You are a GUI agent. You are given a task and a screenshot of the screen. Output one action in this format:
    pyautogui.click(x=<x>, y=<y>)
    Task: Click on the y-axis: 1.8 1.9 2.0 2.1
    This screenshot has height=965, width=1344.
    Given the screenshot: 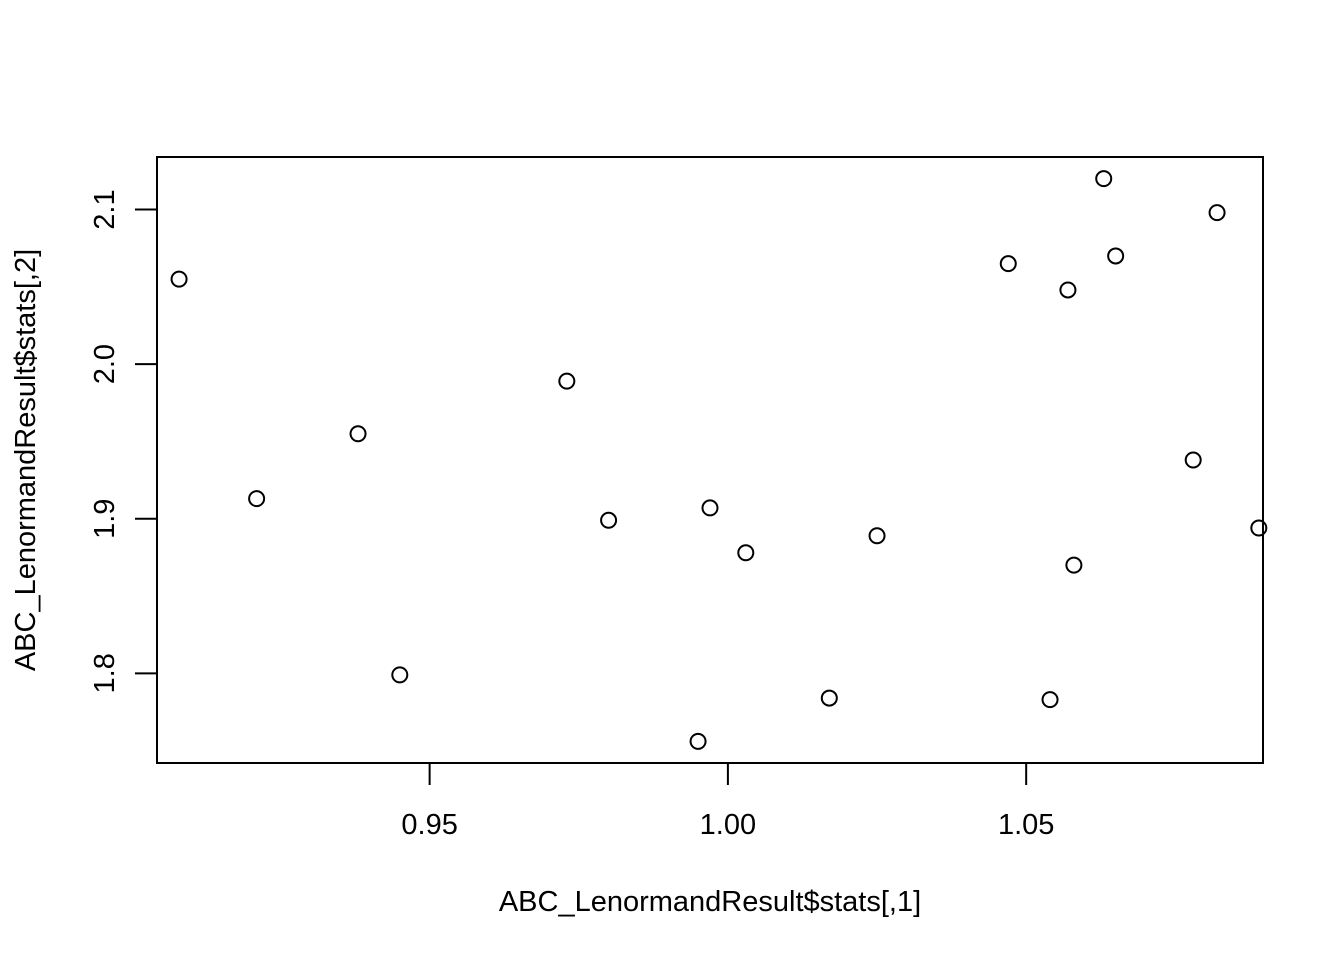 What is the action you would take?
    pyautogui.click(x=123, y=441)
    